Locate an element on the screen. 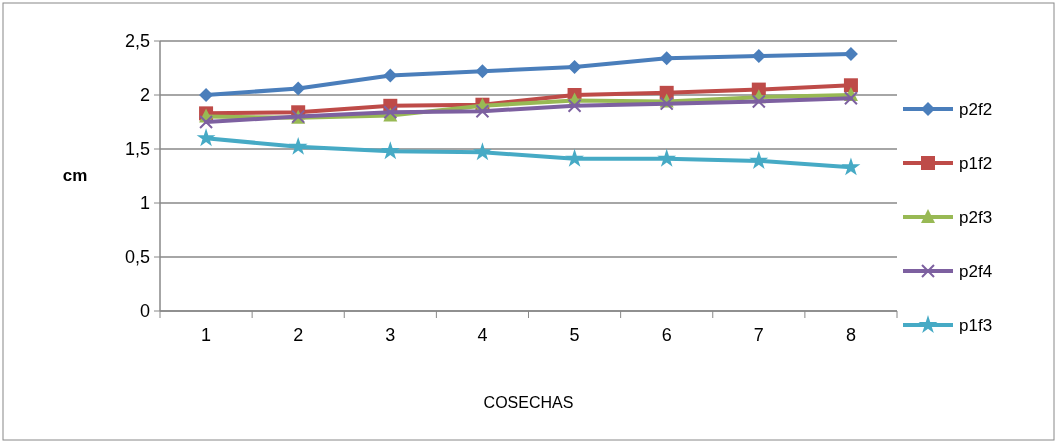 This screenshot has height=443, width=1057. y-tick-label: 1,5 is located at coordinates (137, 149).